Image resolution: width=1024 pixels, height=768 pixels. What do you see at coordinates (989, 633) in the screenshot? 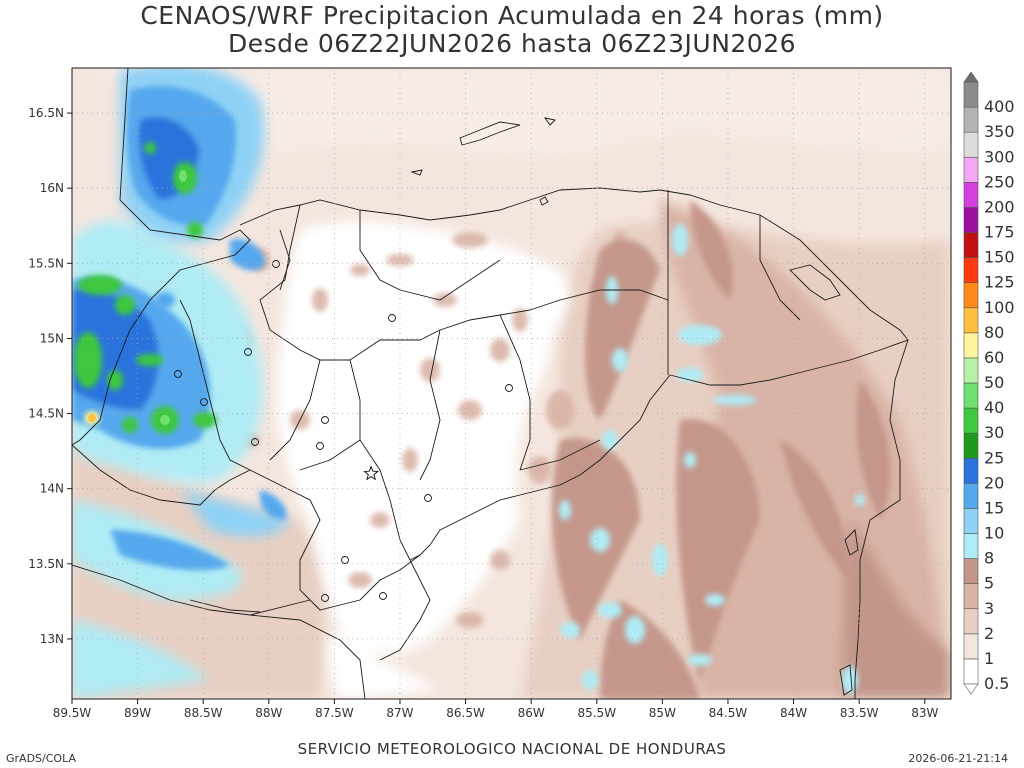
I see `colorbar-label: 2` at bounding box center [989, 633].